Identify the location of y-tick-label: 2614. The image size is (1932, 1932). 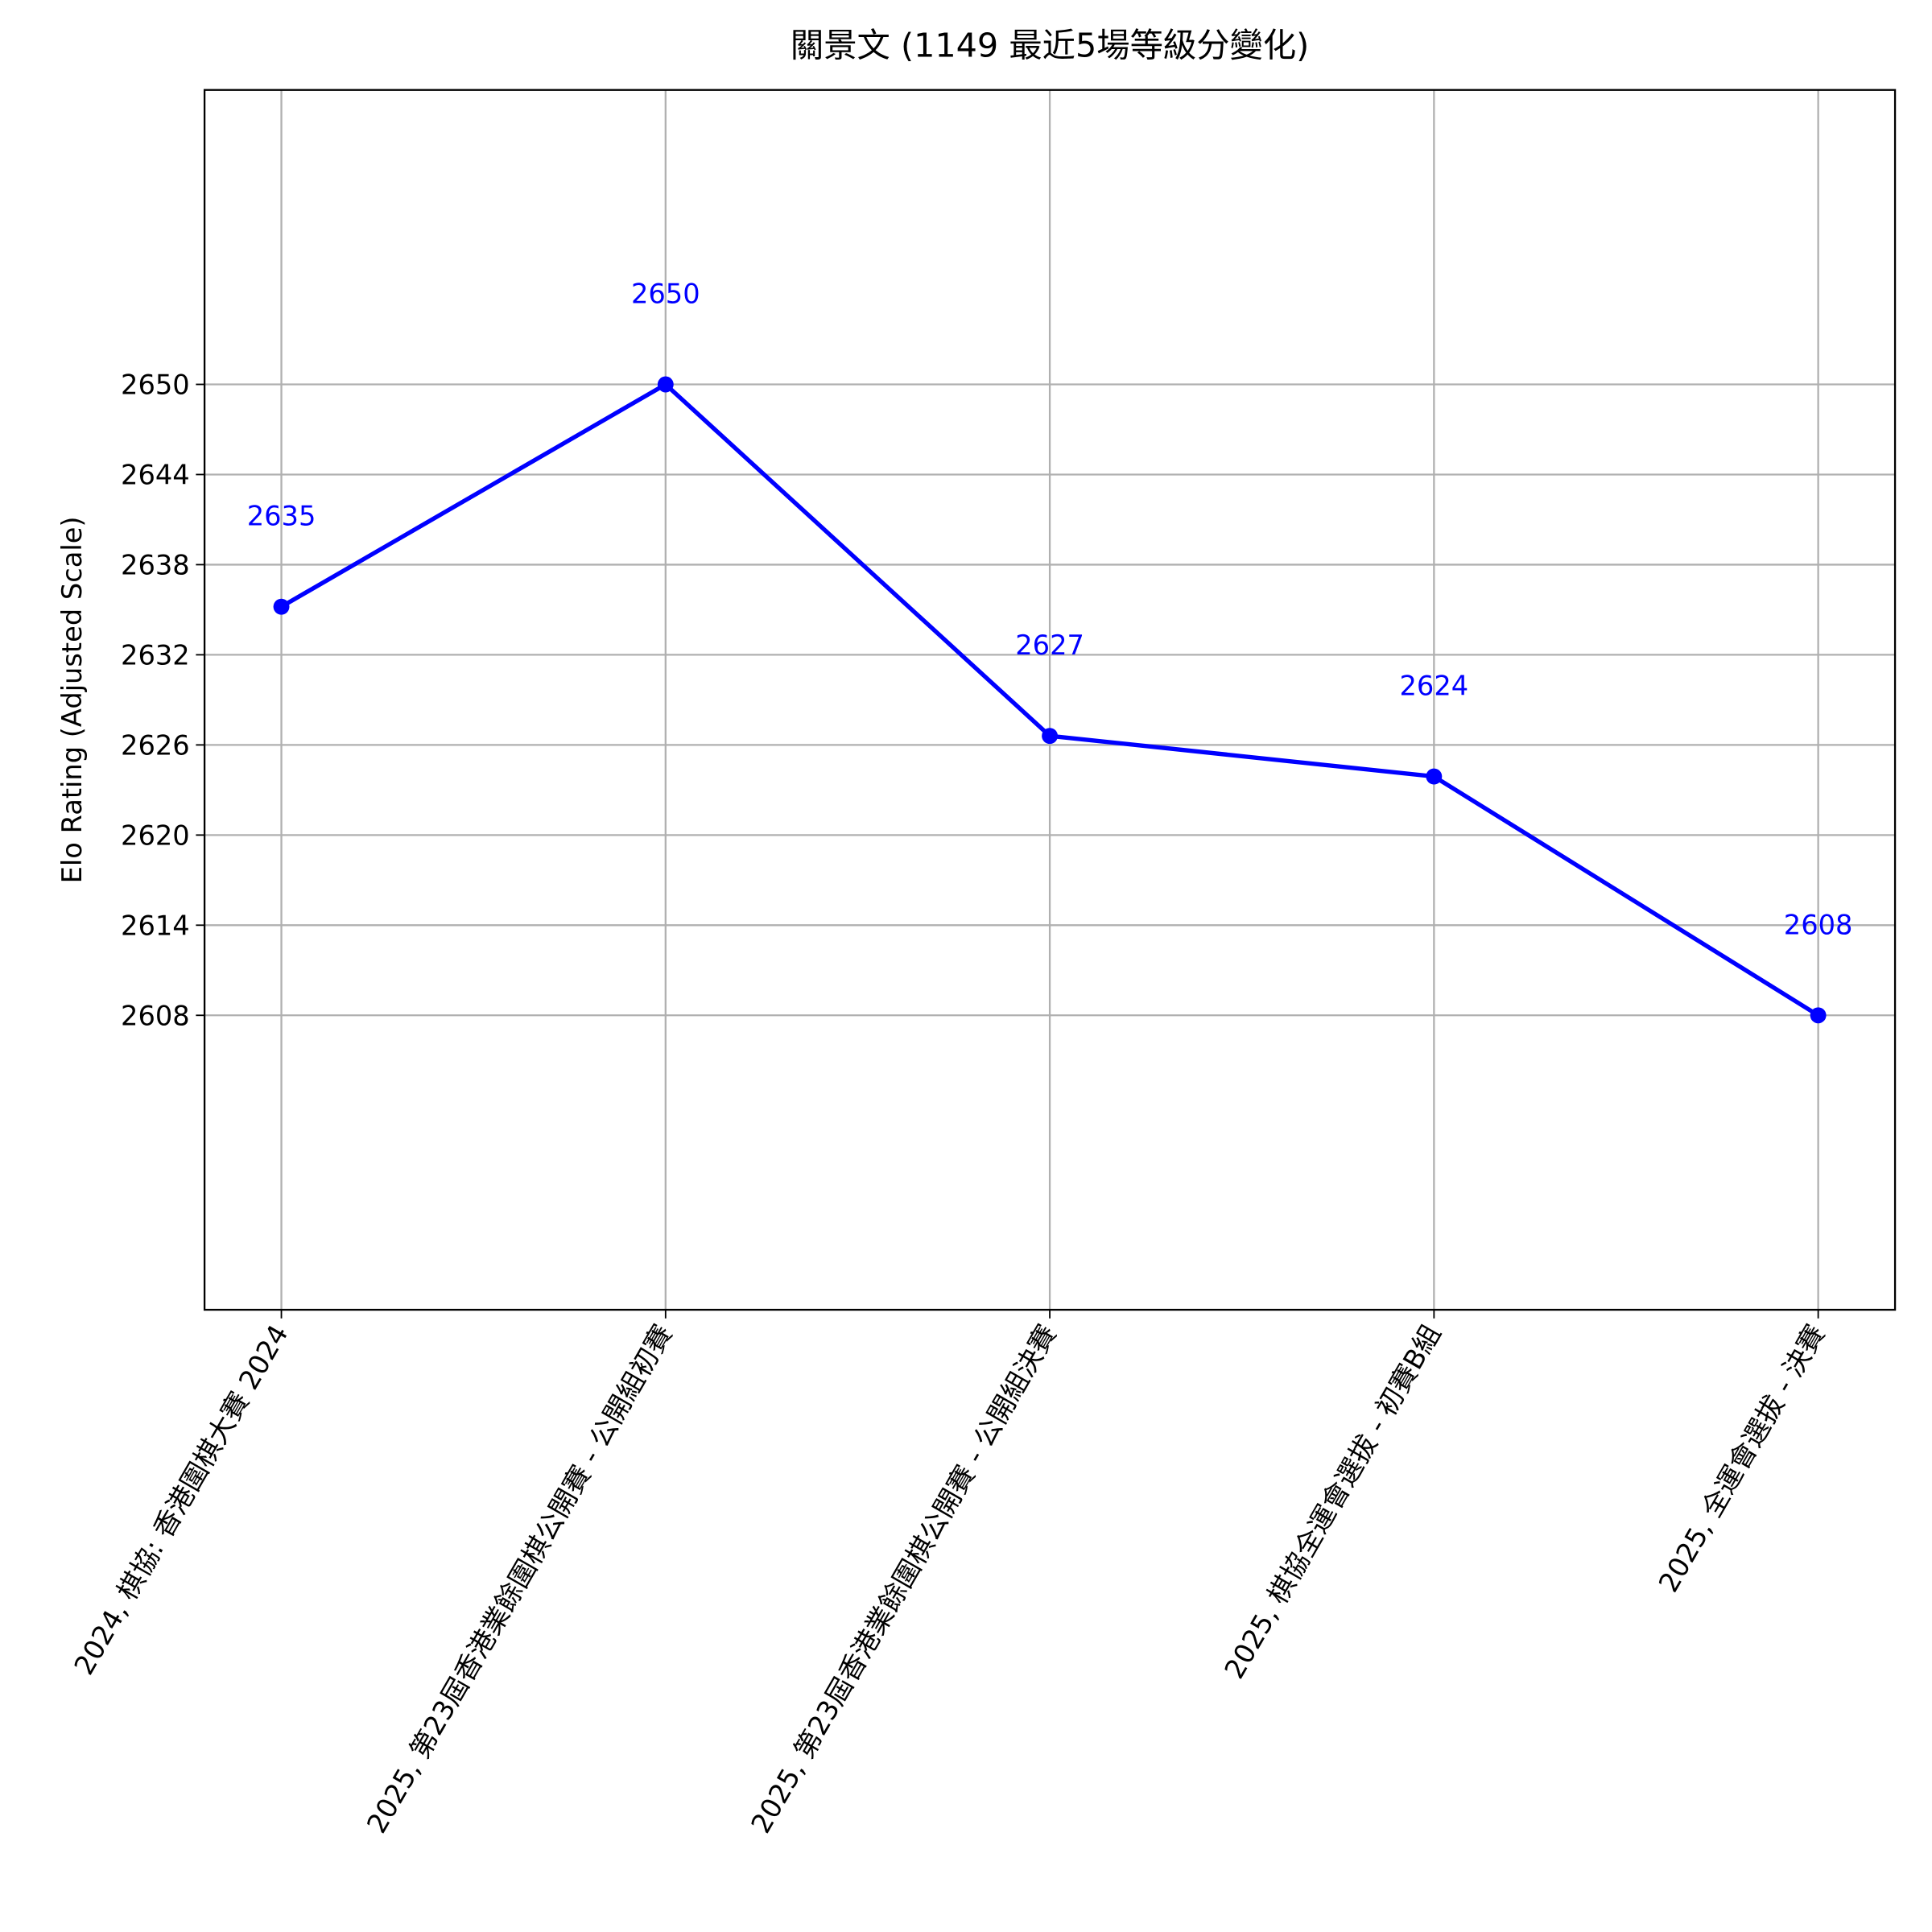
(155, 926).